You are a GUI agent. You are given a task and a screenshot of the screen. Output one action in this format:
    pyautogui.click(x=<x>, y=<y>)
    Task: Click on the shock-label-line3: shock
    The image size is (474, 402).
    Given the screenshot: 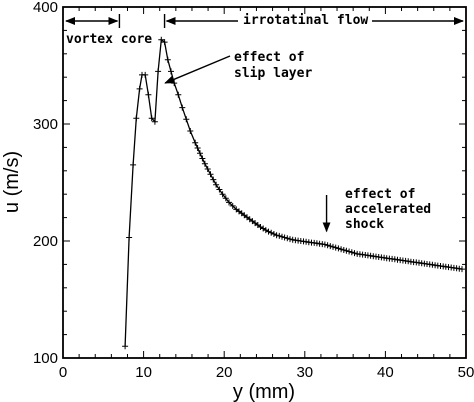 What is the action you would take?
    pyautogui.click(x=364, y=224)
    